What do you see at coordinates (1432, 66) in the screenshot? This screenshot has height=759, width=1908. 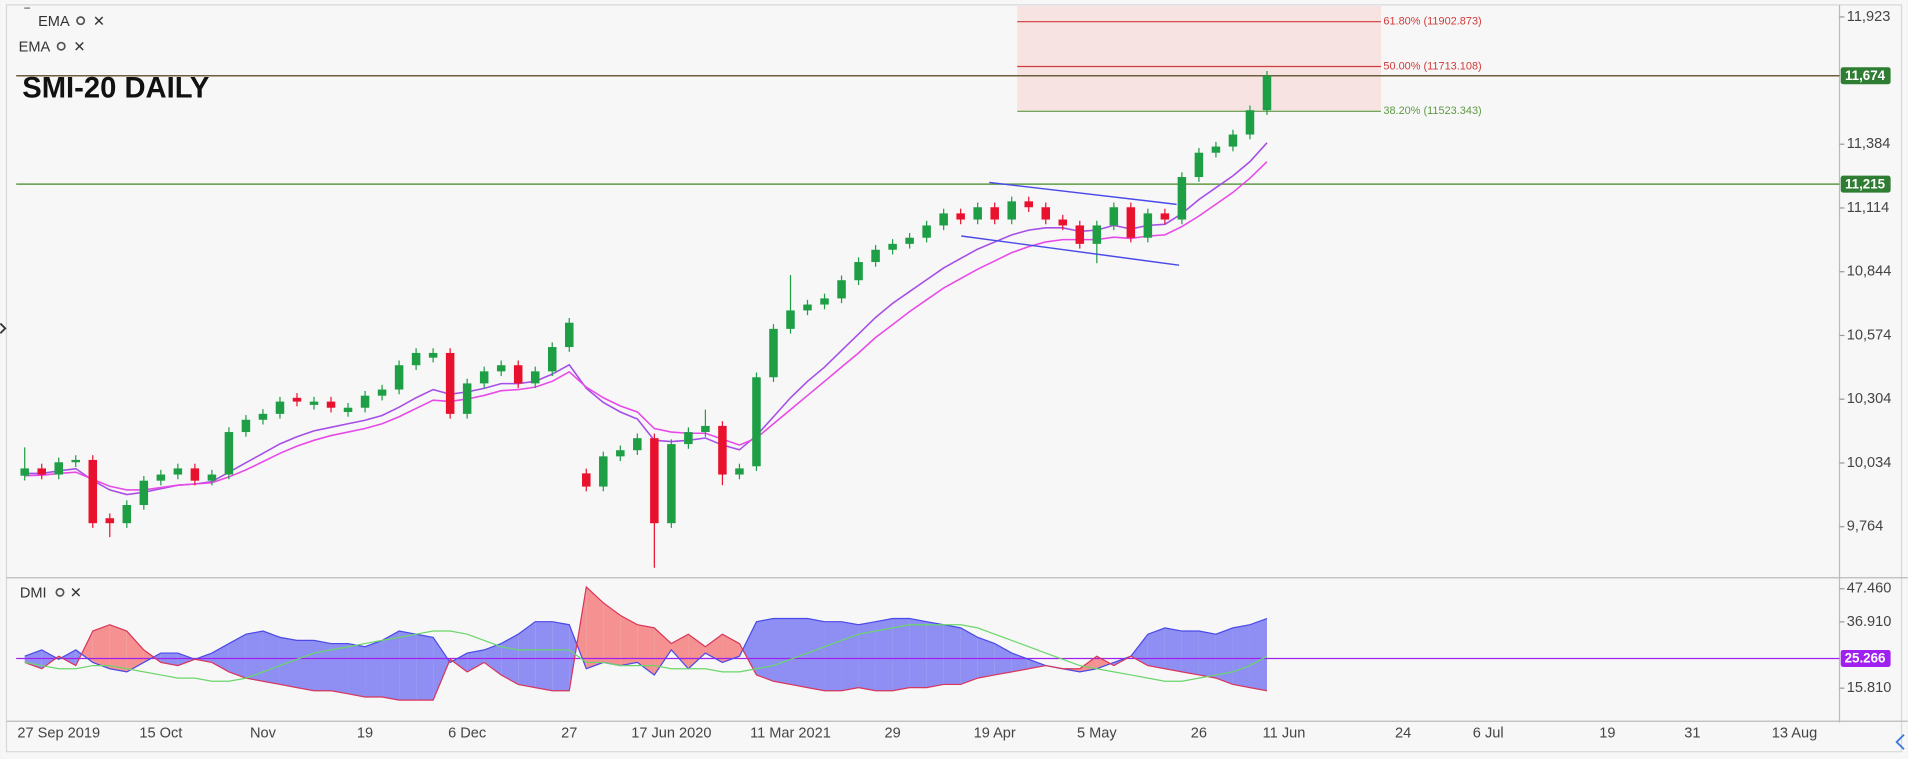 I see `fib-label: 50.00% (11713.108)` at bounding box center [1432, 66].